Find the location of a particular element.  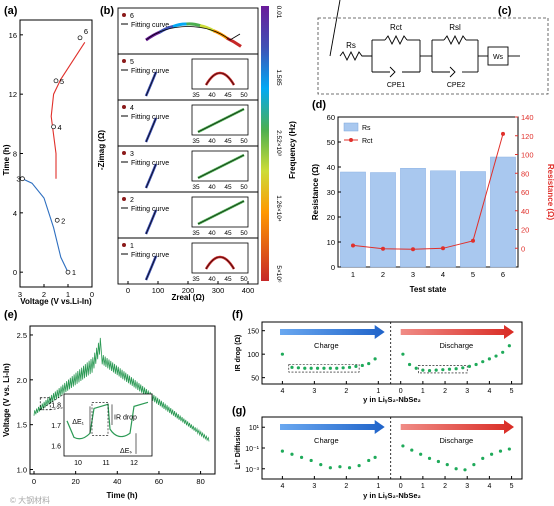

panel-g-xlabel: y in LiᵧS₂-NbSe₂ is located at coordinates (392, 495).